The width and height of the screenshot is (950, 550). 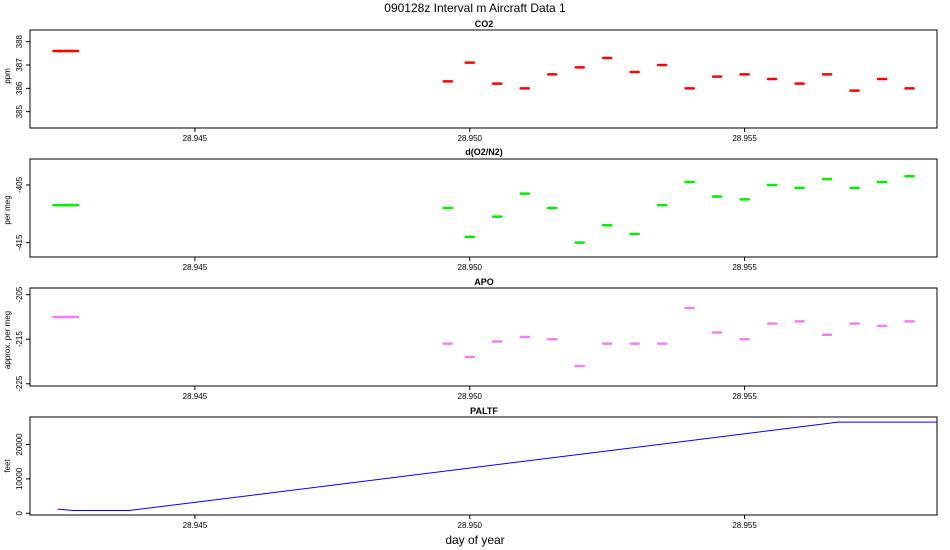 What do you see at coordinates (474, 540) in the screenshot?
I see `x-axis-label: day of year` at bounding box center [474, 540].